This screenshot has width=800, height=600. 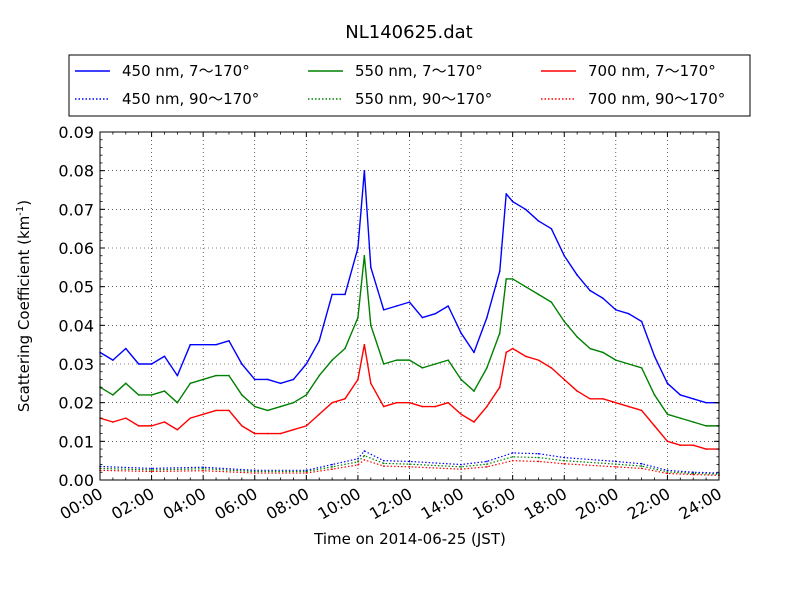 What do you see at coordinates (132, 504) in the screenshot?
I see `x-tick-label: 02:00` at bounding box center [132, 504].